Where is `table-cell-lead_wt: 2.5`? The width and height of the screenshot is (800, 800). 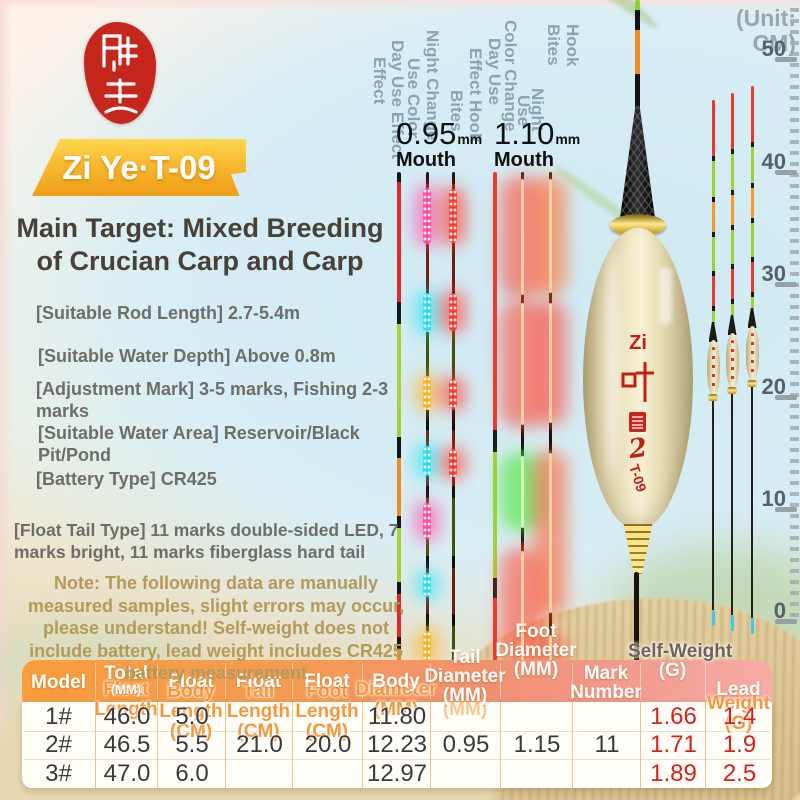
table-cell-lead_wt: 2.5 is located at coordinates (739, 773).